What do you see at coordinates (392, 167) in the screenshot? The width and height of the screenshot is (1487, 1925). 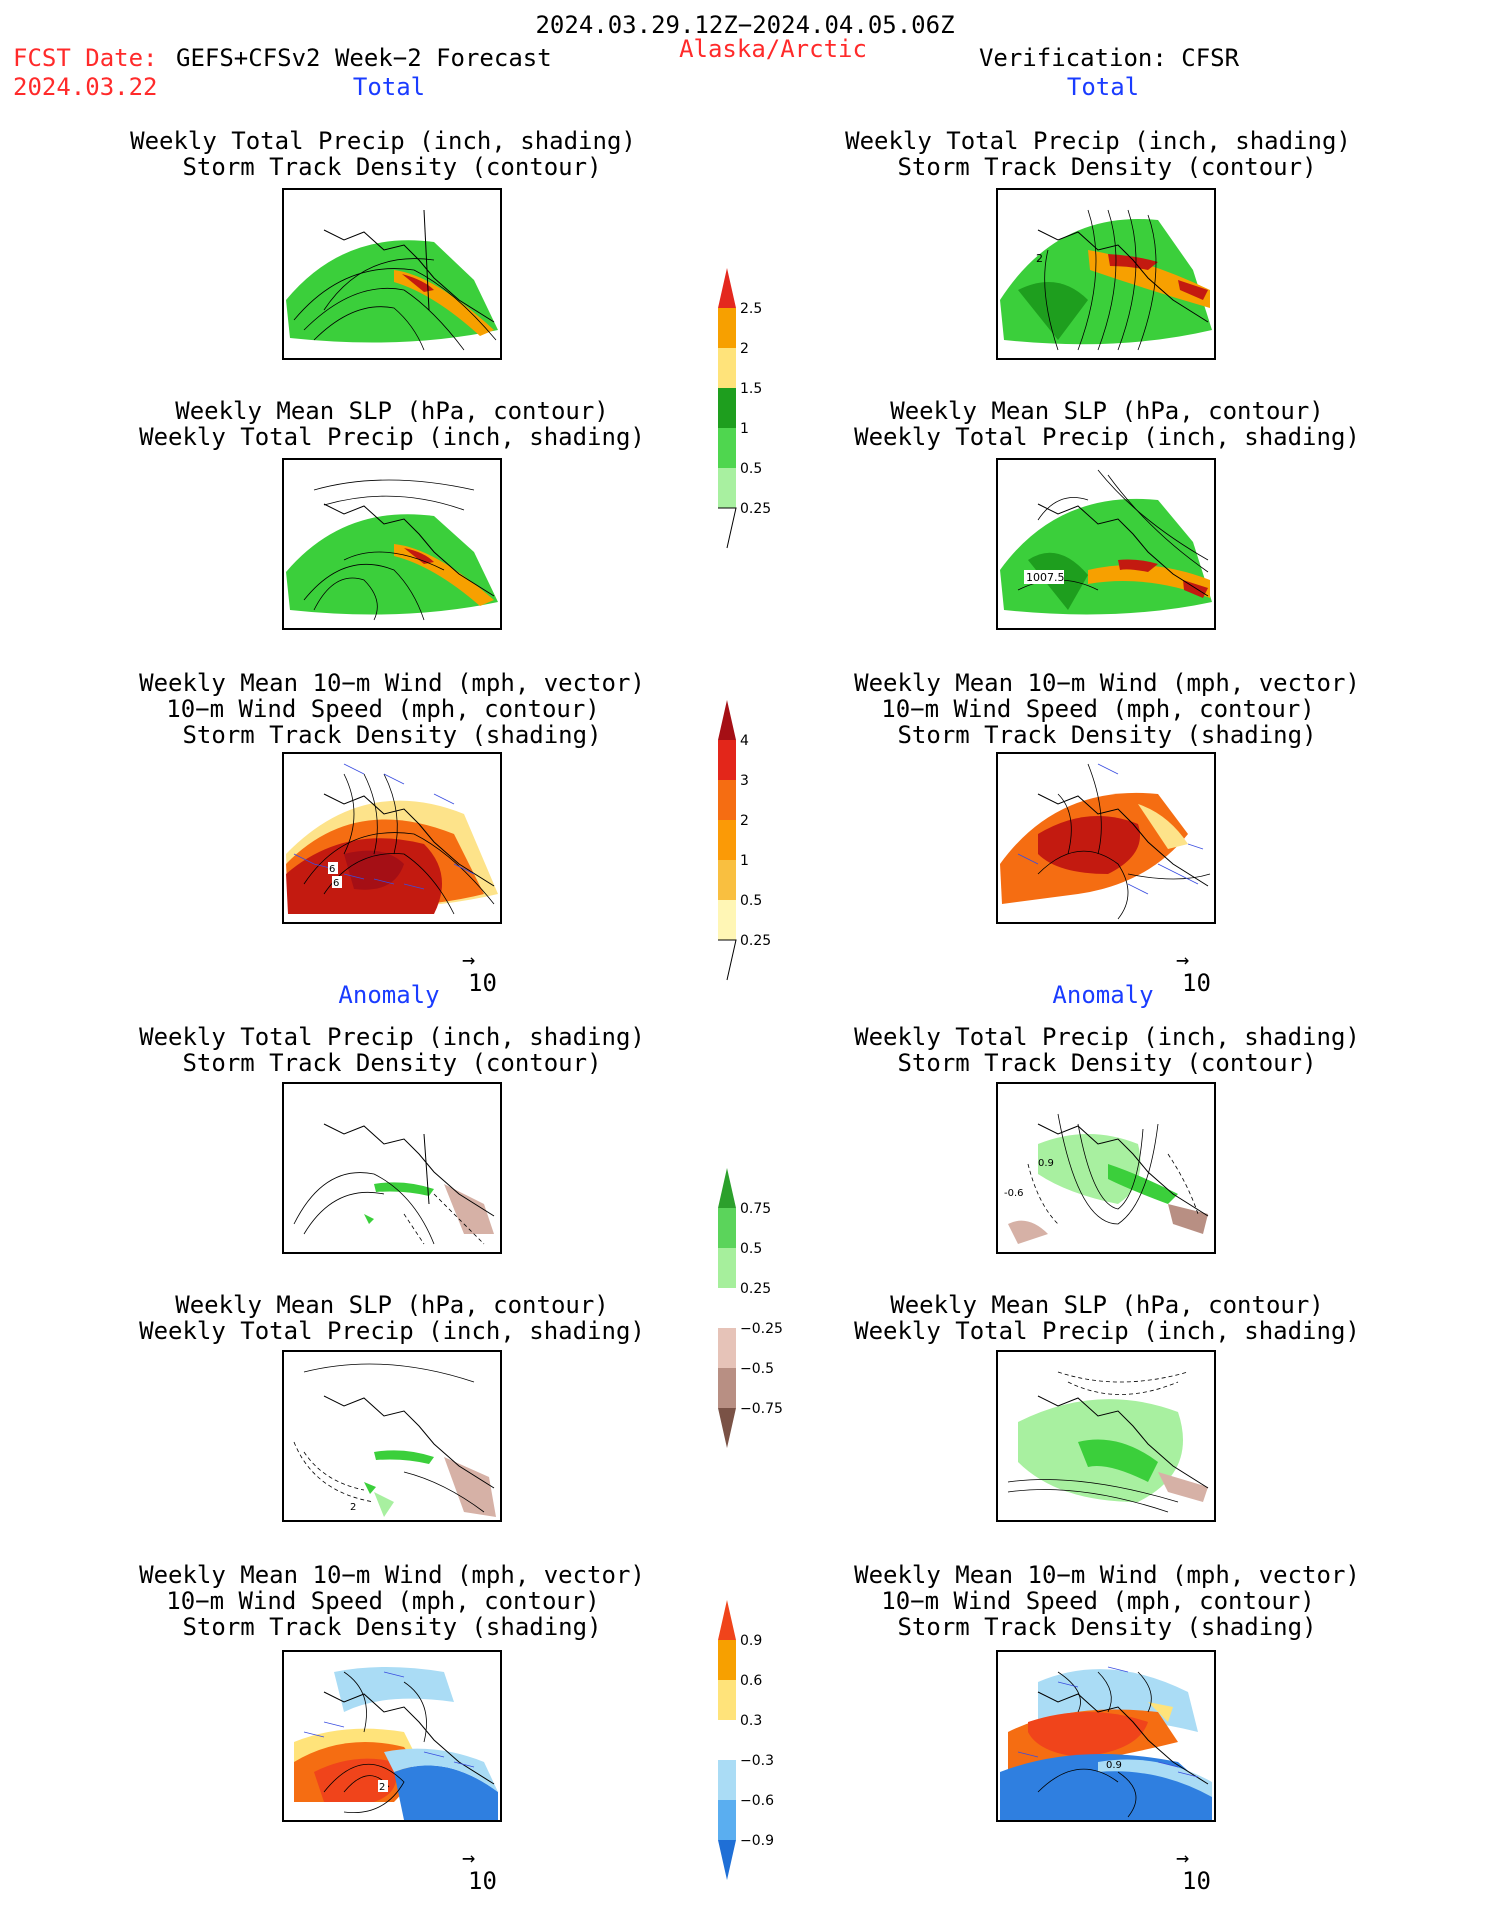 I see `title-total-precip-l2: Storm Track Density (contour)` at bounding box center [392, 167].